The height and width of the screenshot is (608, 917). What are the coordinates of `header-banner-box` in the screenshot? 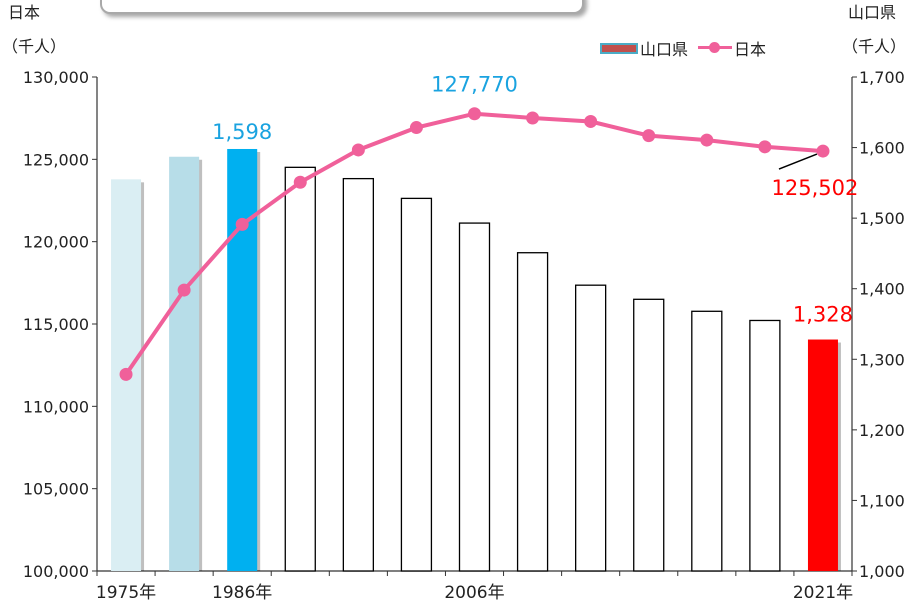 It's located at (342, 7).